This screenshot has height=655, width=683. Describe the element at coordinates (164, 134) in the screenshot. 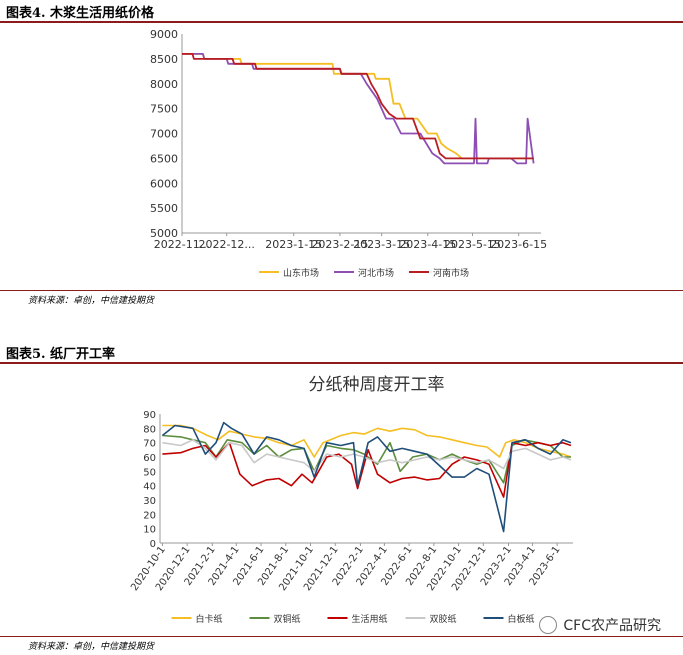

I see `y-tick-label: 7000` at that location.